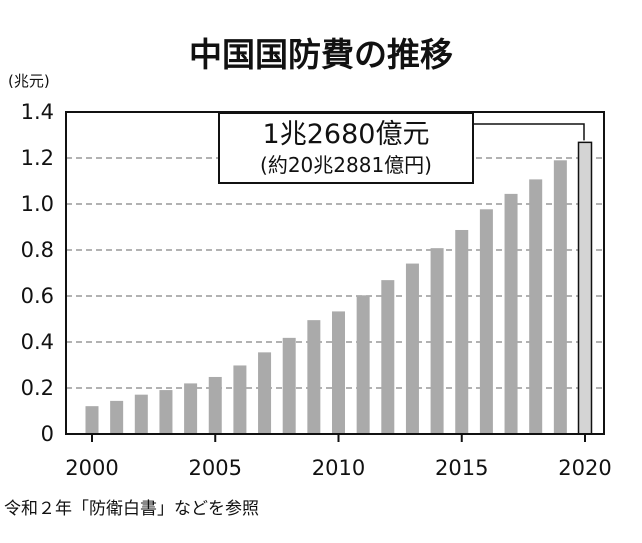 The width and height of the screenshot is (642, 543). Describe the element at coordinates (314, 377) in the screenshot. I see `bar-2009` at that location.